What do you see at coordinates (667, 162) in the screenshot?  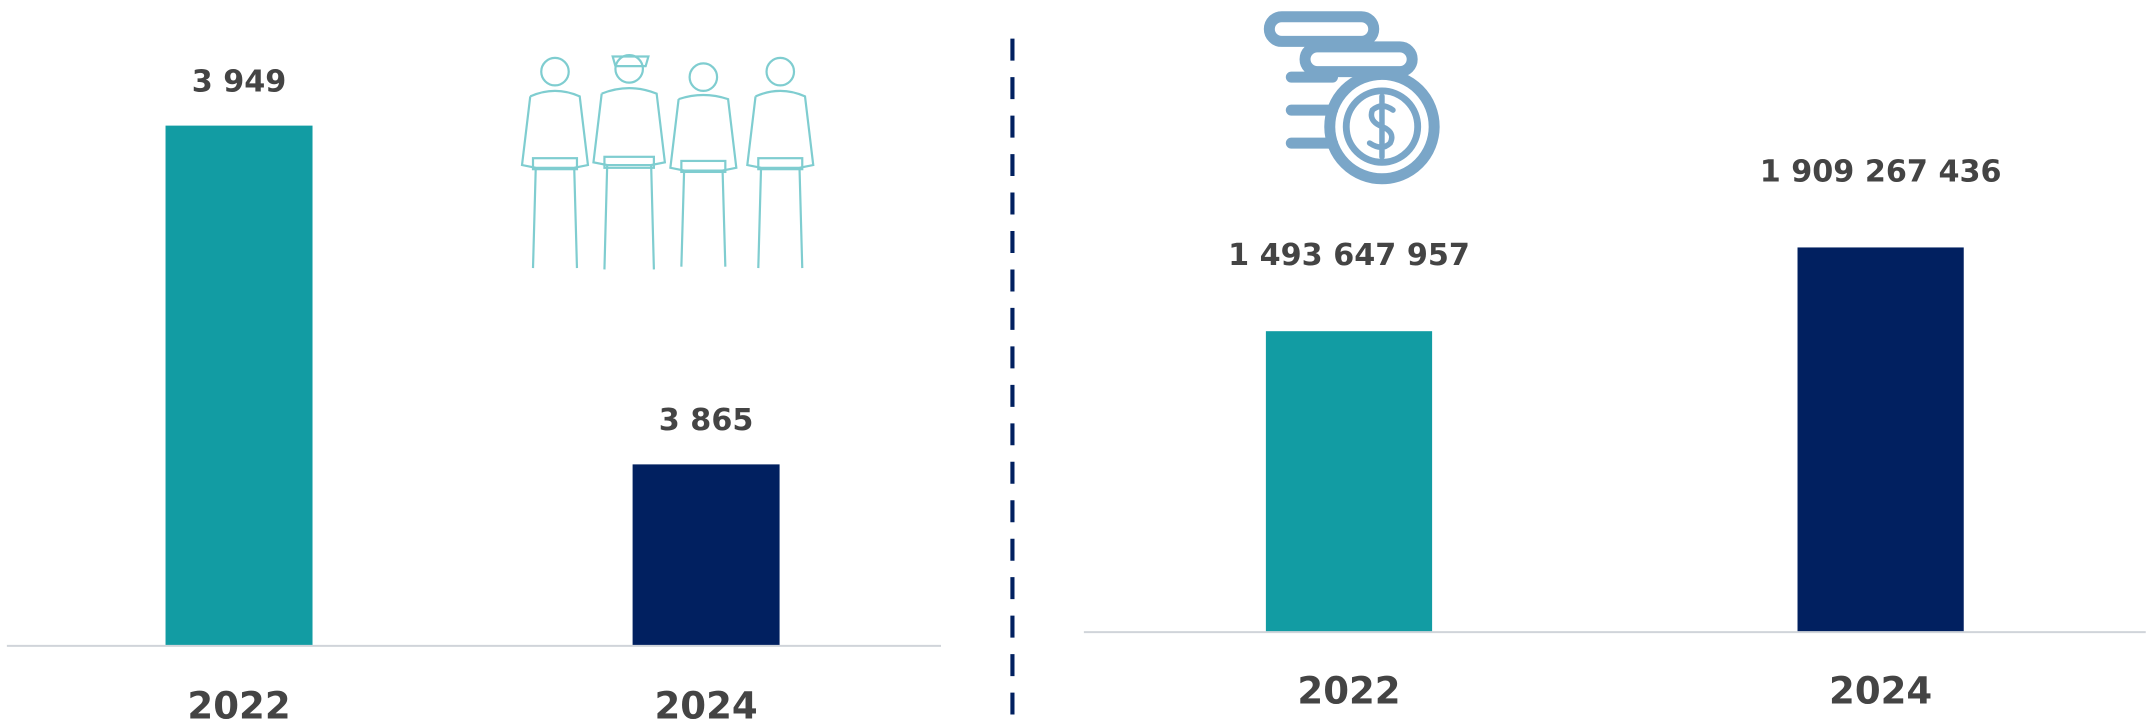 I see `police-illustration` at bounding box center [667, 162].